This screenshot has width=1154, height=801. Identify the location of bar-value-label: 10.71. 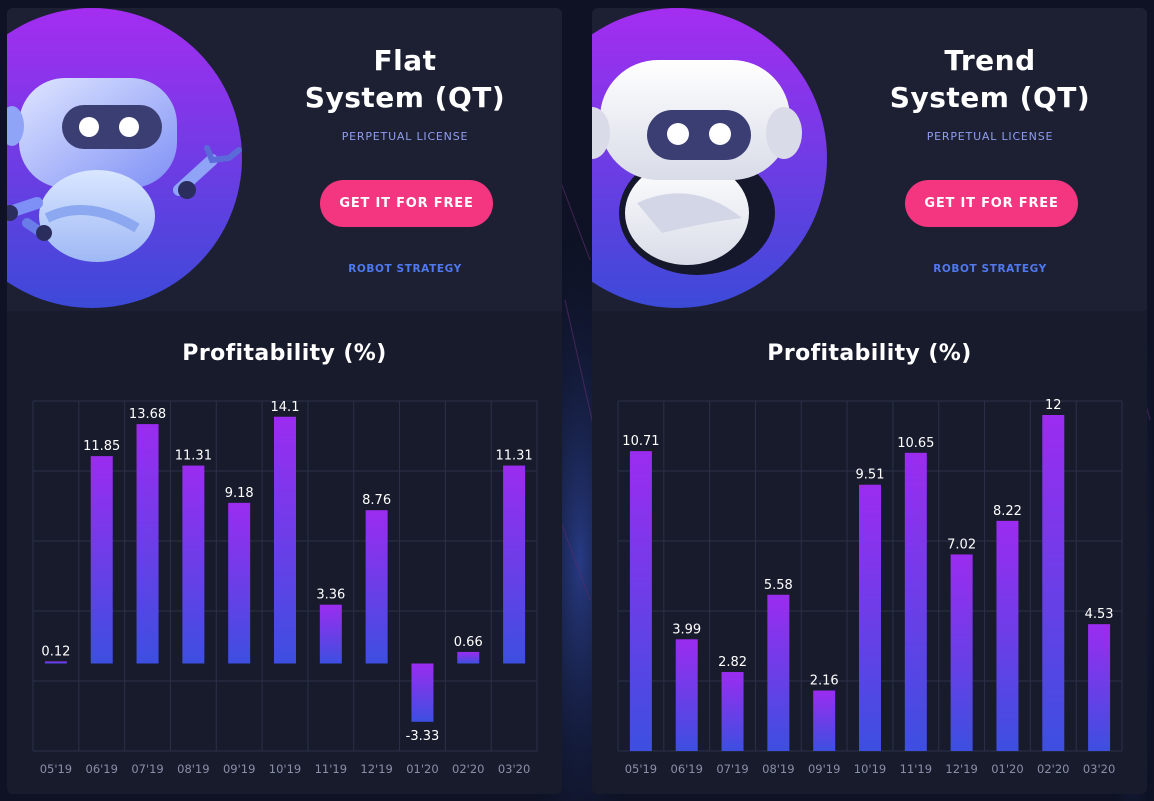
(640, 441).